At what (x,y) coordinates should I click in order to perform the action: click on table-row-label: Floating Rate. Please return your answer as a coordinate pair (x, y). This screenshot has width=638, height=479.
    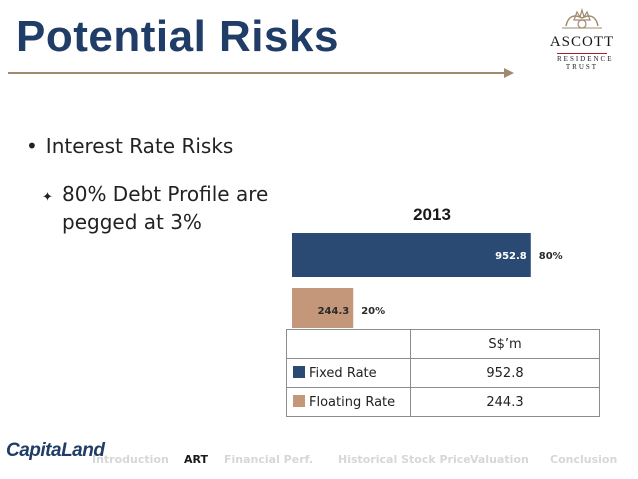
    Looking at the image, I should click on (348, 402).